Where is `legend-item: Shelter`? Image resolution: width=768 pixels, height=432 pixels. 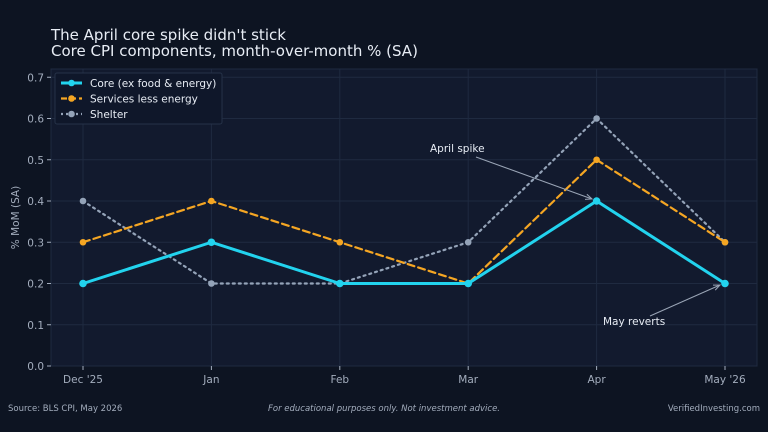 legend-item: Shelter is located at coordinates (94, 115).